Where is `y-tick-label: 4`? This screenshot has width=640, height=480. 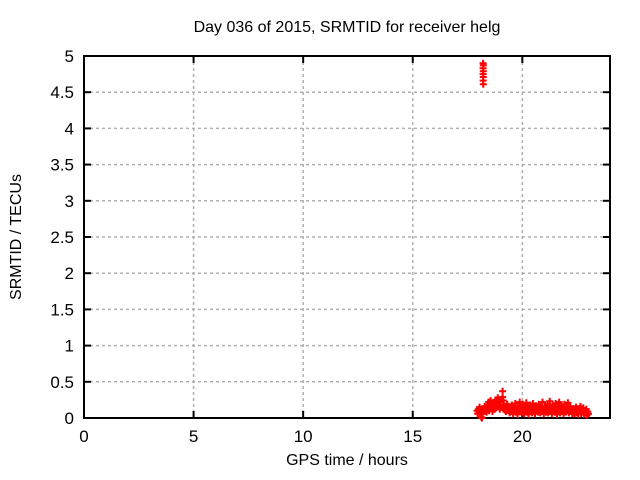
y-tick-label: 4 is located at coordinates (69, 128).